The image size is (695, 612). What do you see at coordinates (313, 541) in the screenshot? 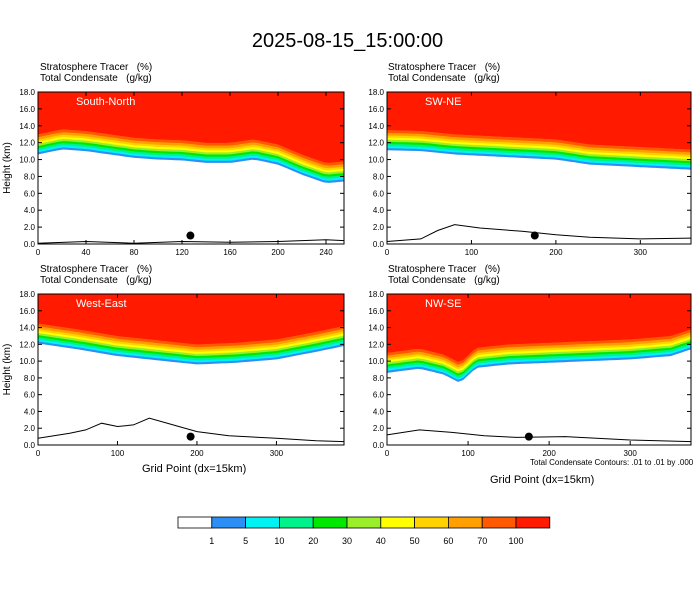
I see `colorbar-label: 20` at bounding box center [313, 541].